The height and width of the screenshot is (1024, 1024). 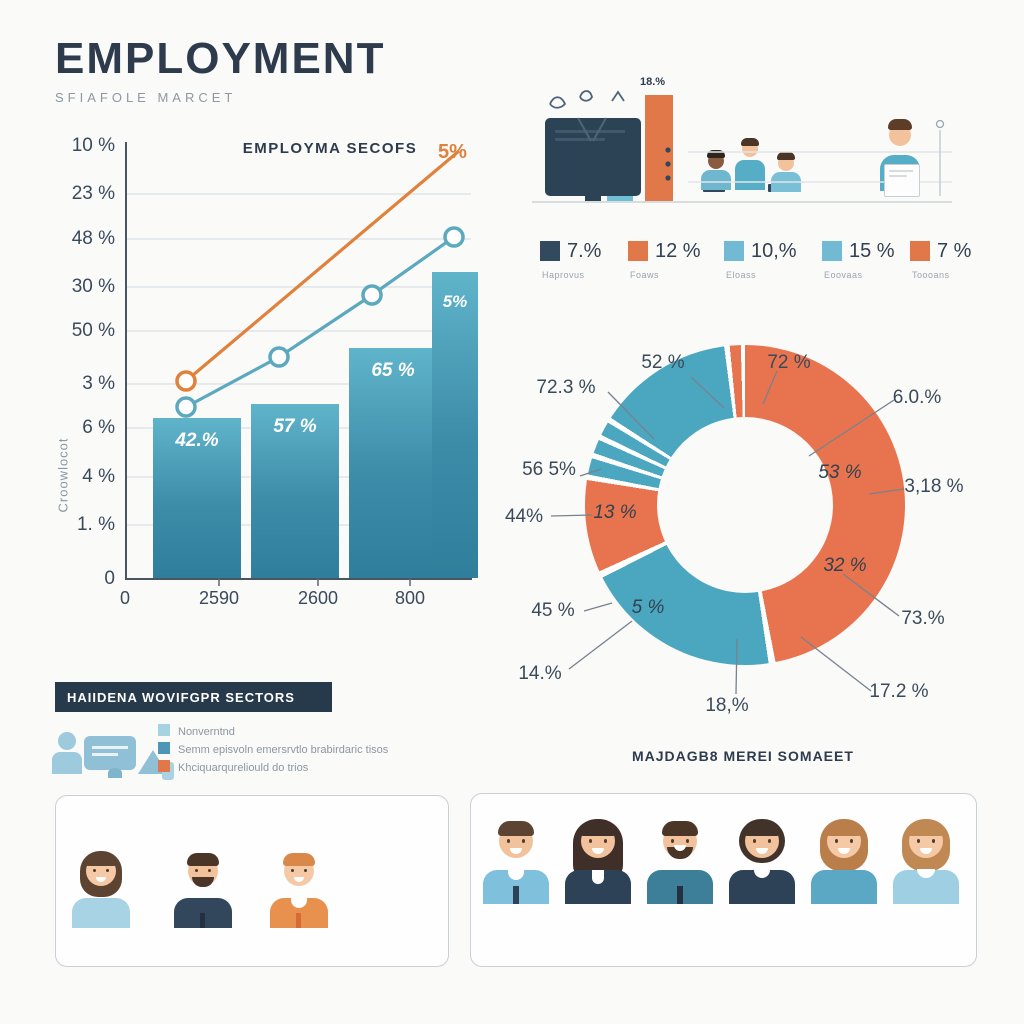 I want to click on donut-callout: 18,%, so click(x=727, y=705).